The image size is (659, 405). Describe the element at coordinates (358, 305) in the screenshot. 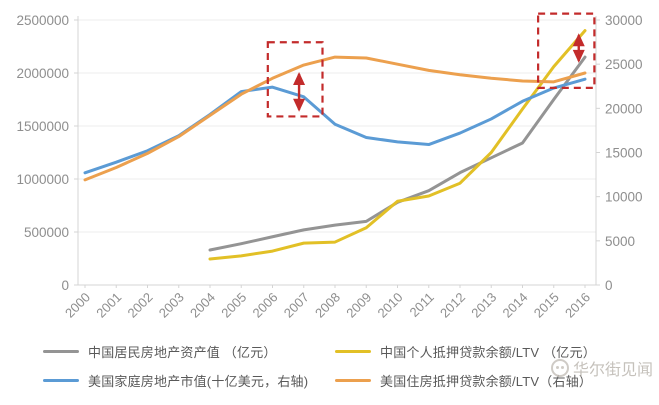

I see `x-tick-label: 2009` at that location.